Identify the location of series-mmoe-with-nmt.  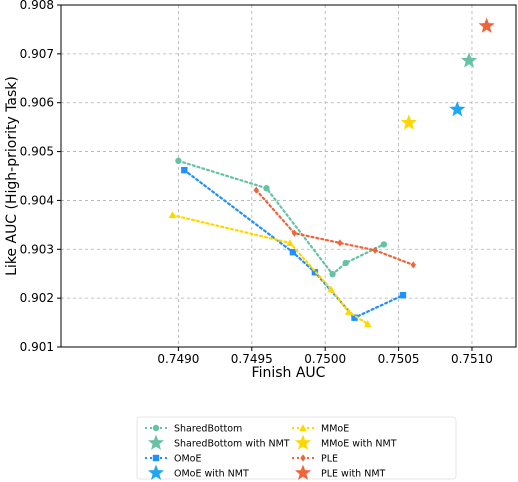
(408, 122).